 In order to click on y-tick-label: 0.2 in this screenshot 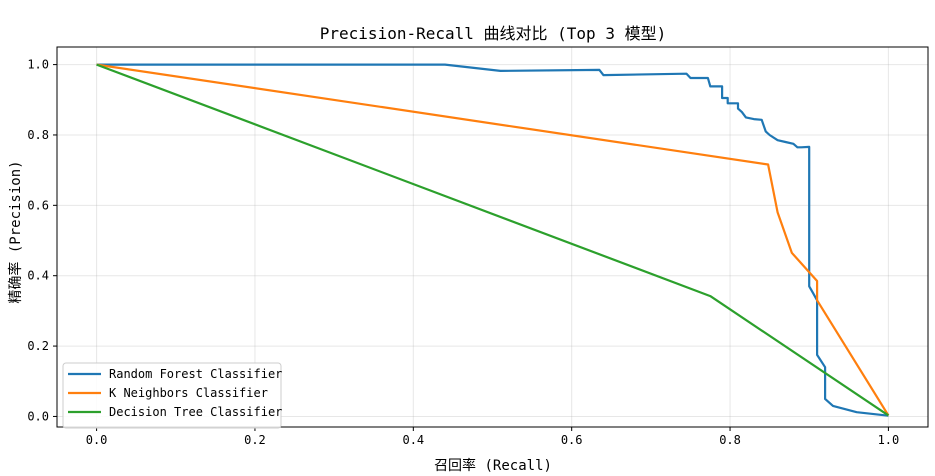, I will do `click(38, 346)`.